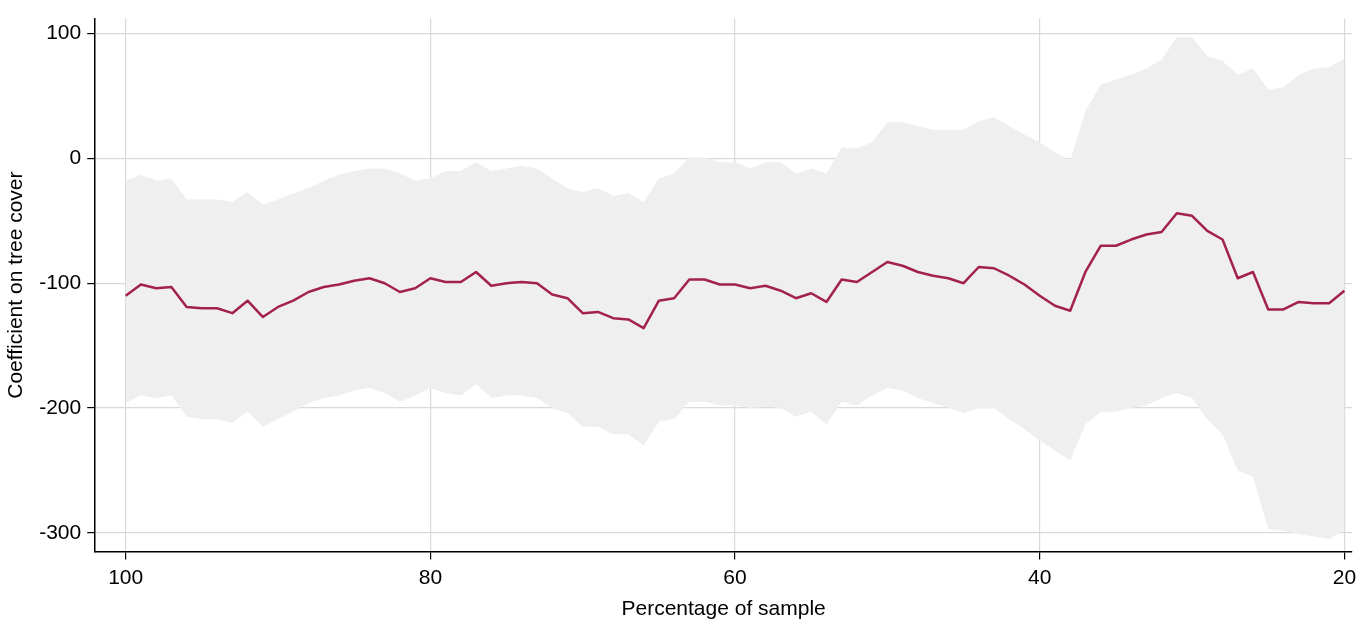  What do you see at coordinates (15, 285) in the screenshot?
I see `y-axis-title: Coefficient on tree cover` at bounding box center [15, 285].